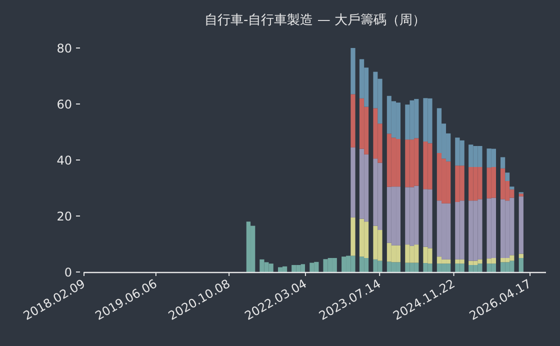 Image resolution: width=560 pixels, height=346 pixels. Describe the element at coordinates (64, 217) in the screenshot. I see `y-tick-label: 20` at that location.